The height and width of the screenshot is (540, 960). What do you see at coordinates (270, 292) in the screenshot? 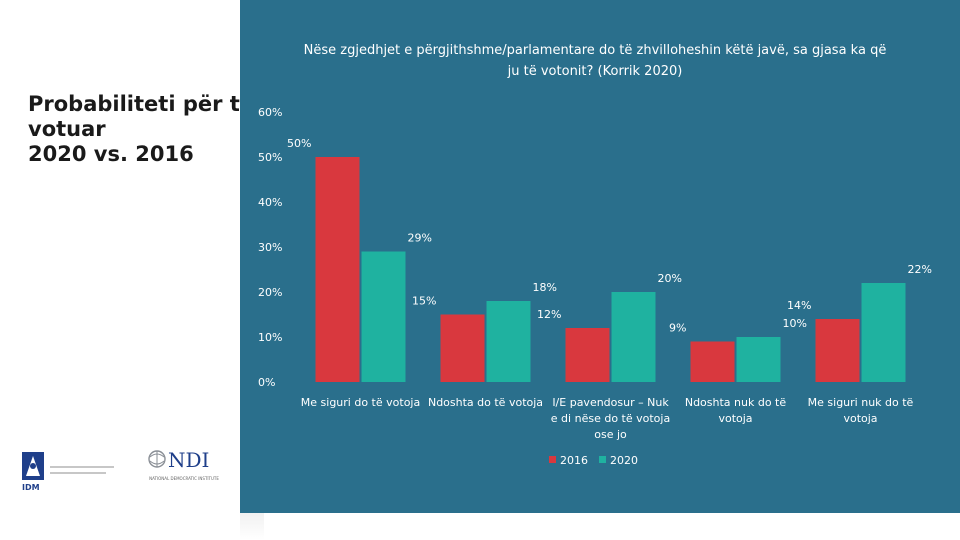
I see `y-tick-label: 20%` at bounding box center [270, 292].